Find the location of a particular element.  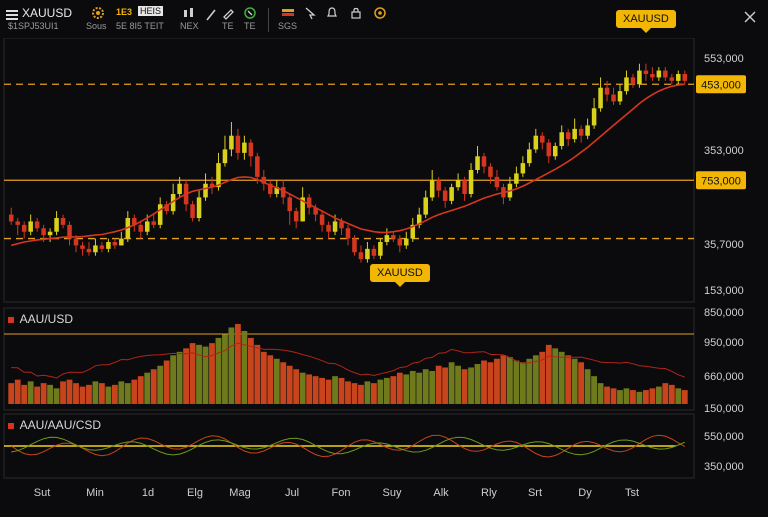

symbol-selector: XAUUSD $1SPJ53UI1 is located at coordinates (45, 19).